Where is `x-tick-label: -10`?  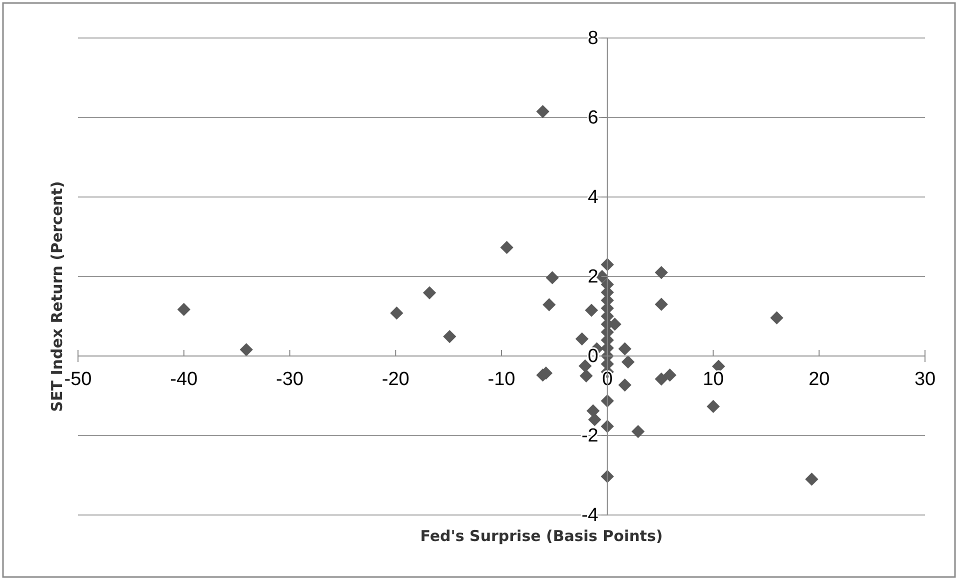
x-tick-label: -10 is located at coordinates (502, 379).